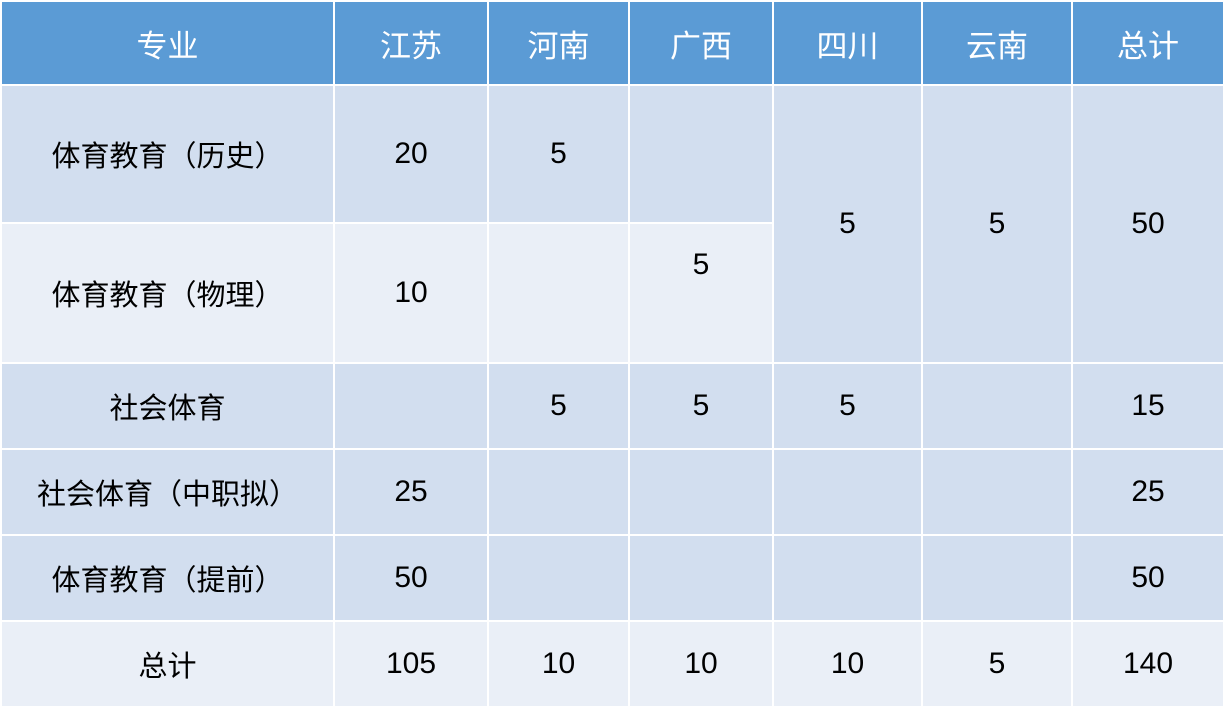 This screenshot has width=1225, height=708. I want to click on header-cell: 云南, so click(997, 43).